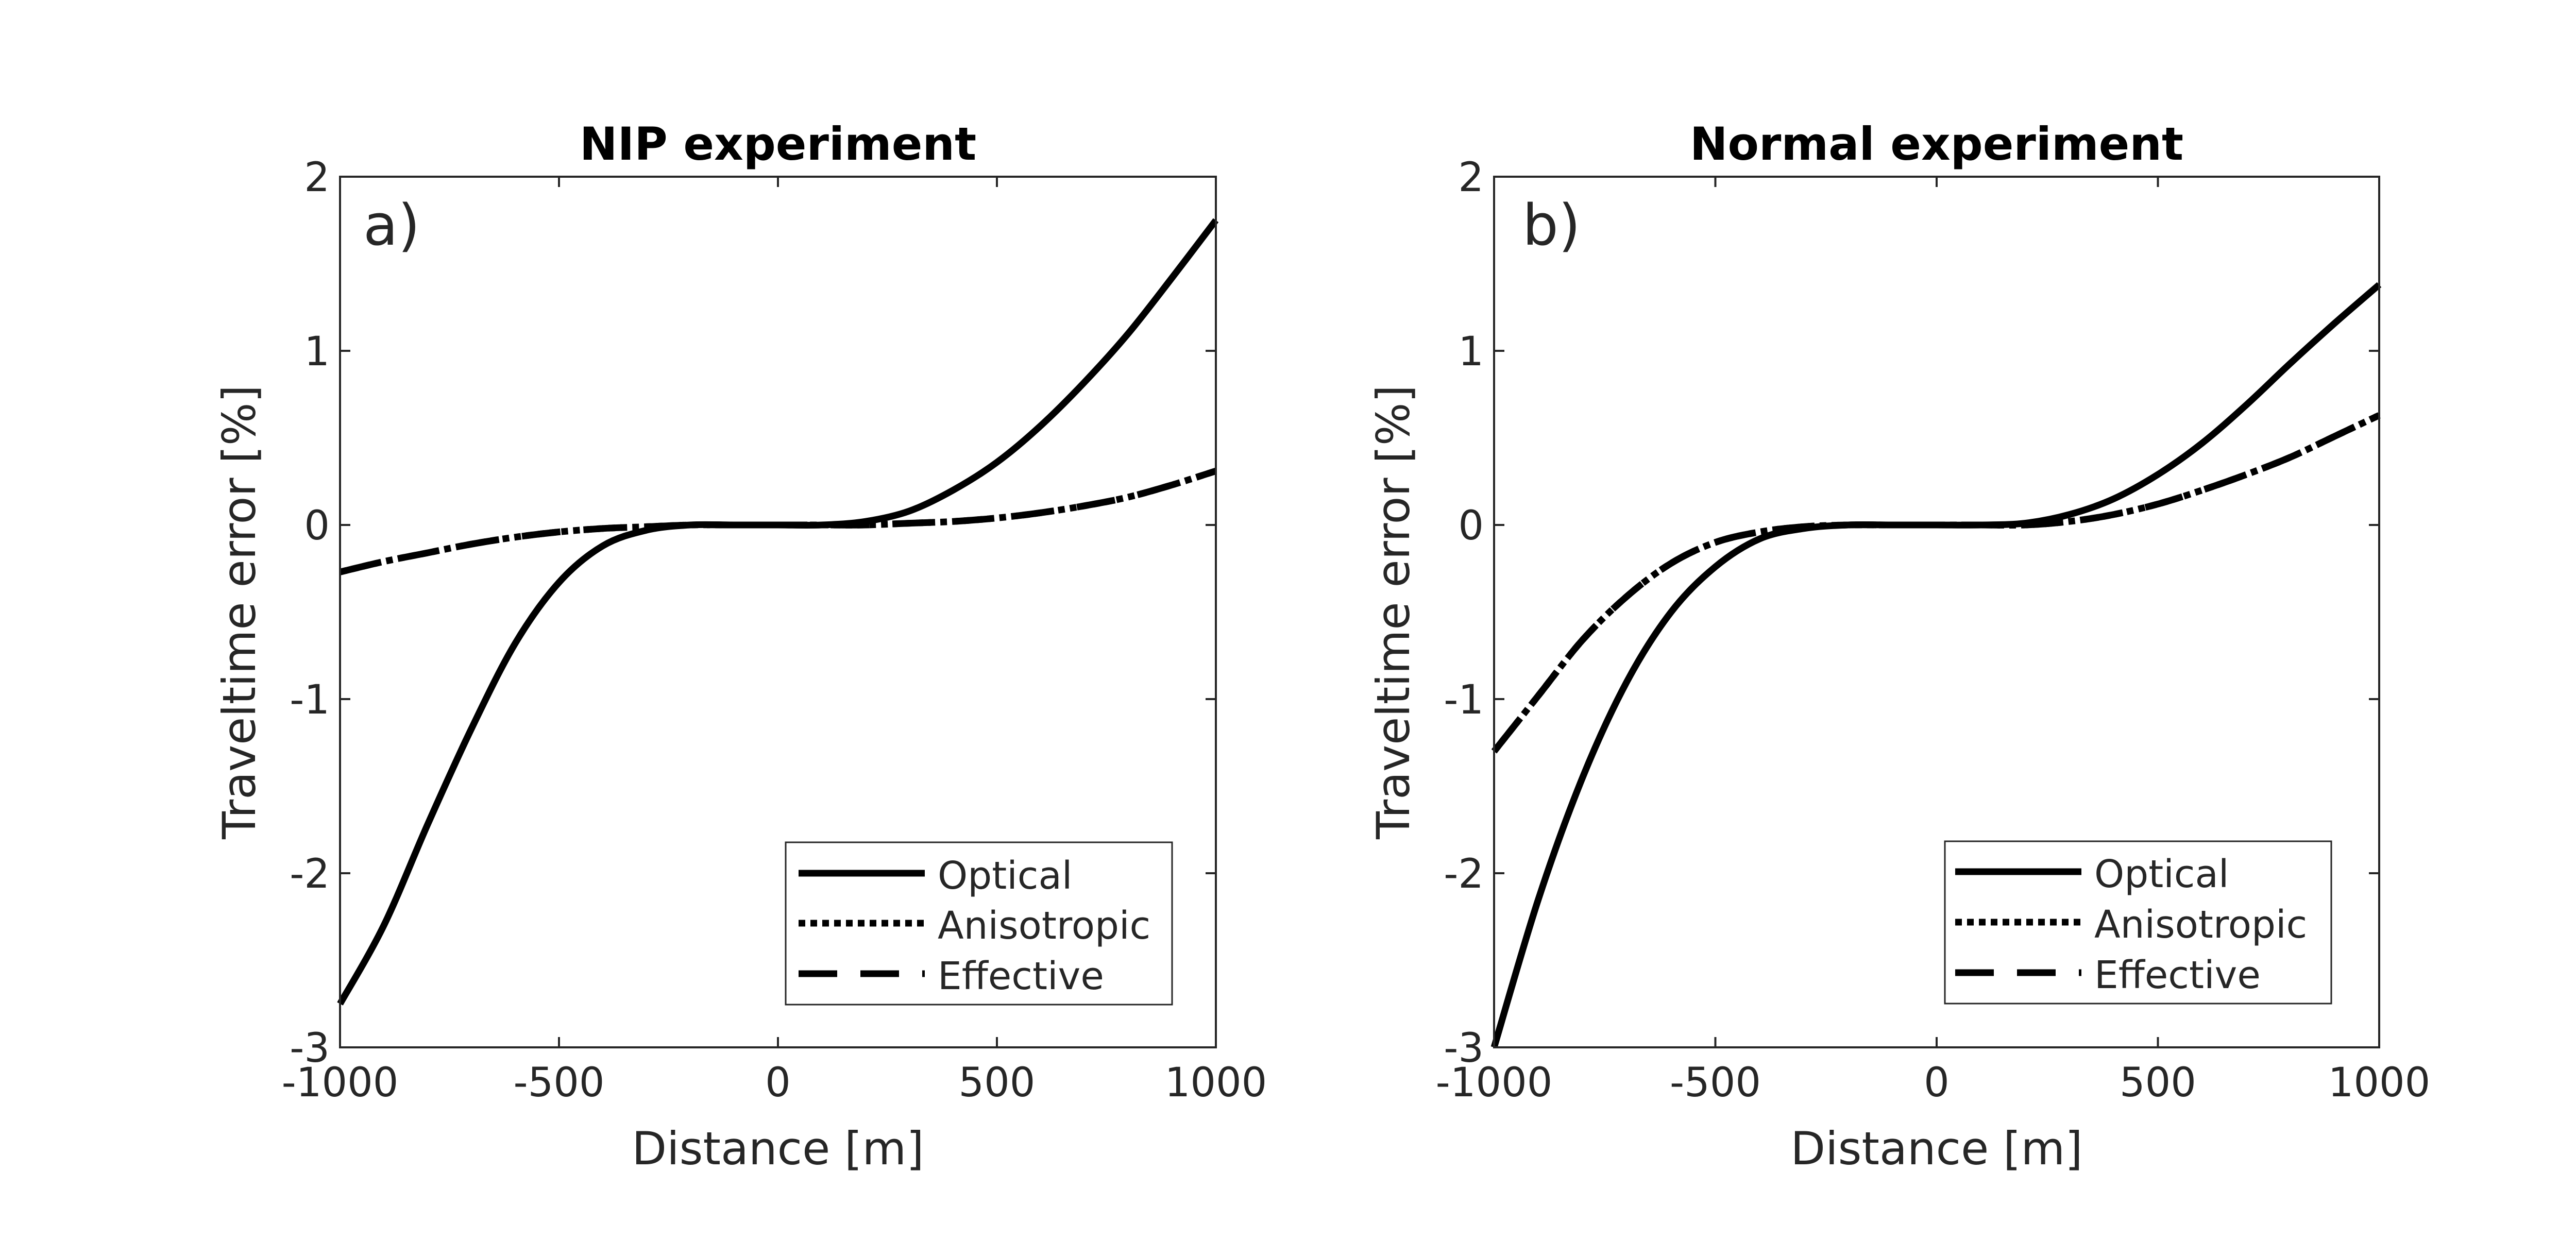 Image resolution: width=2576 pixels, height=1256 pixels. What do you see at coordinates (1551, 225) in the screenshot?
I see `panel-label: b)` at bounding box center [1551, 225].